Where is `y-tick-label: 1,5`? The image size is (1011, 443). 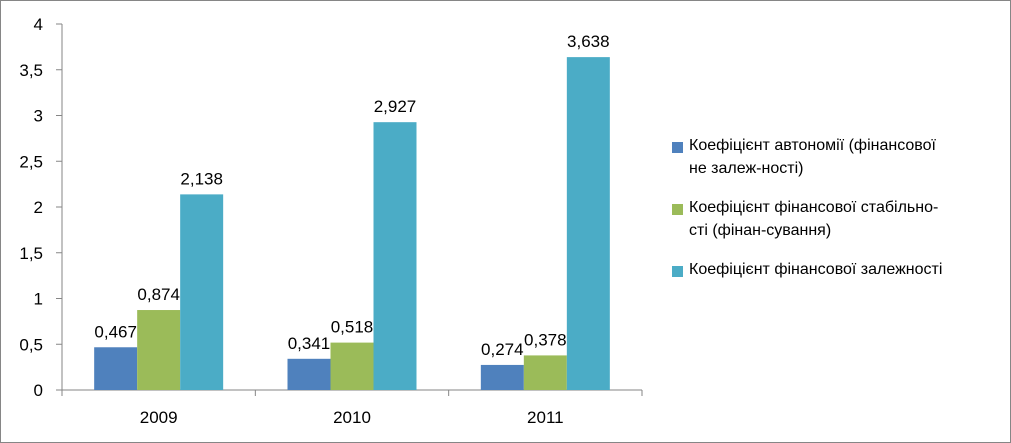
y-tick-label: 1,5 is located at coordinates (31, 253).